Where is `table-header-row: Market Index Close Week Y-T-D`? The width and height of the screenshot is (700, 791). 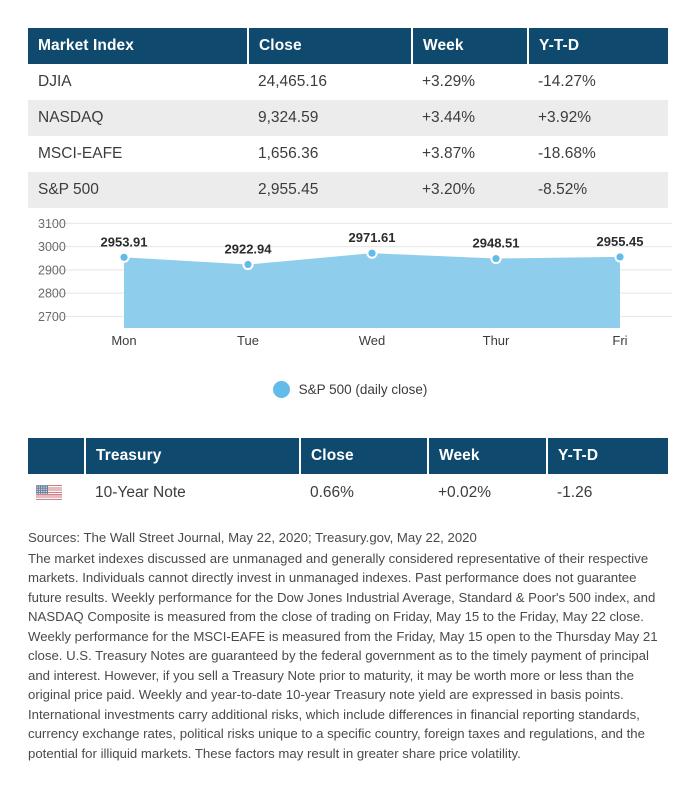 table-header-row: Market Index Close Week Y-T-D is located at coordinates (348, 46).